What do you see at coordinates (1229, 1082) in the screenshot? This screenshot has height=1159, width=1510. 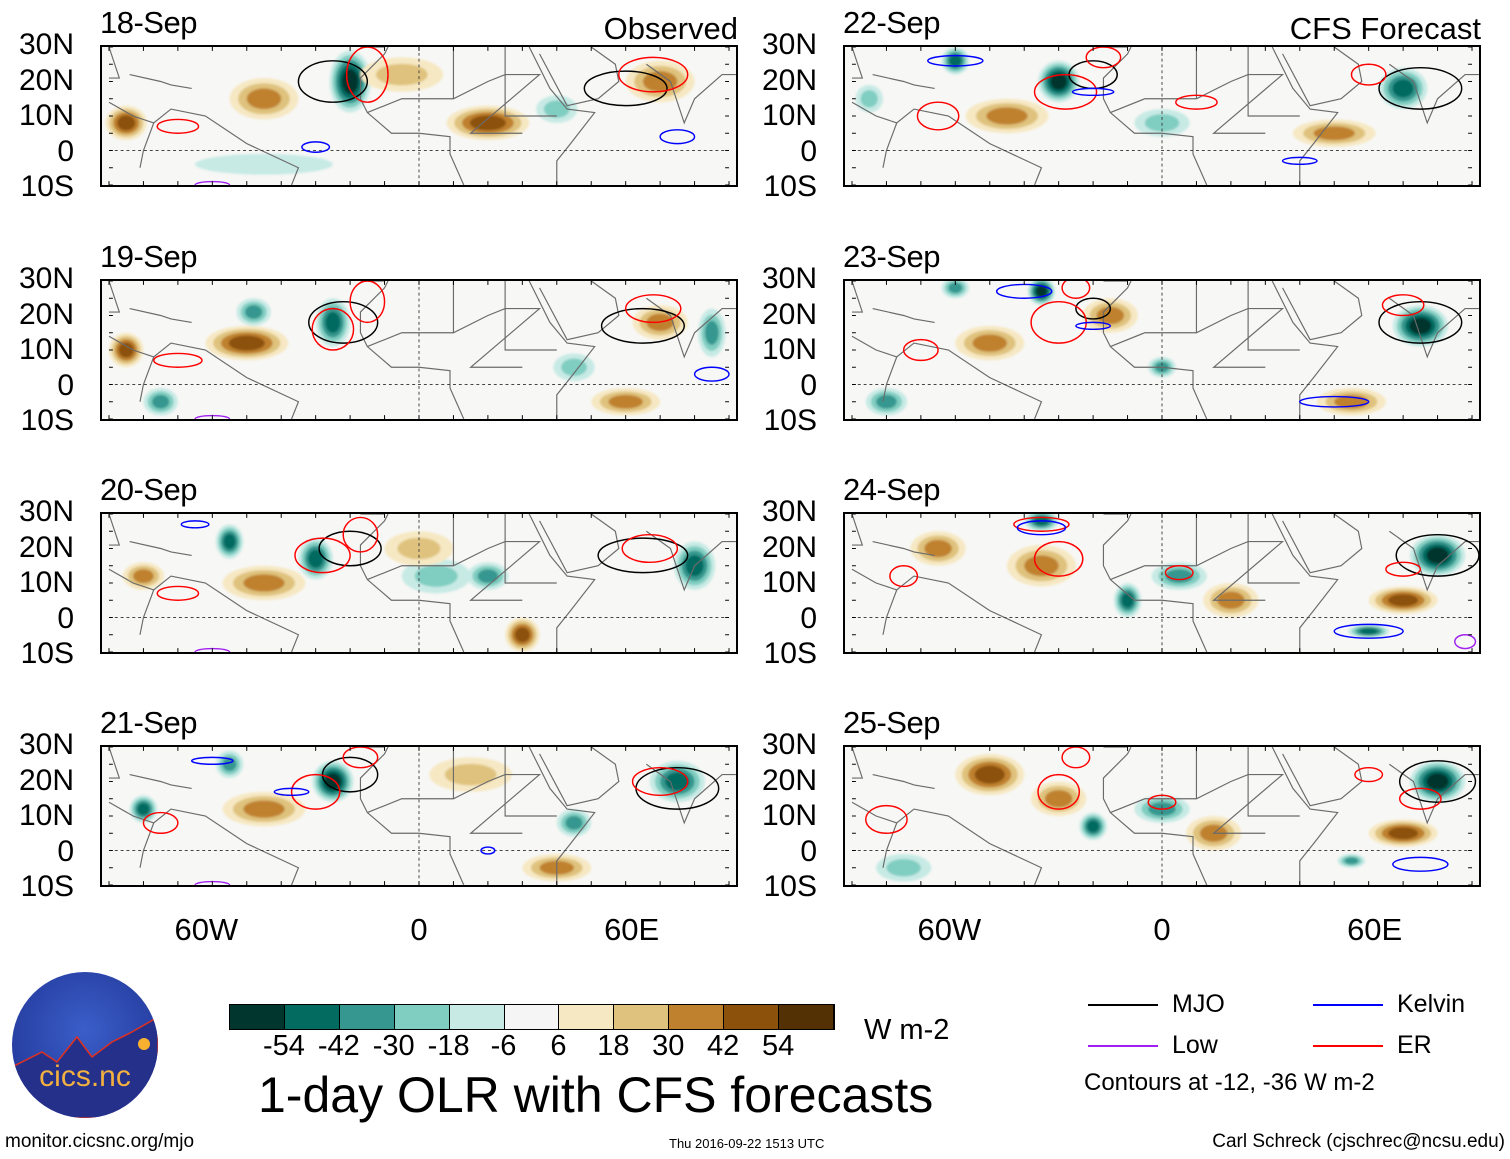 I see `contour-note: Contours at -12, -36 W m-2` at bounding box center [1229, 1082].